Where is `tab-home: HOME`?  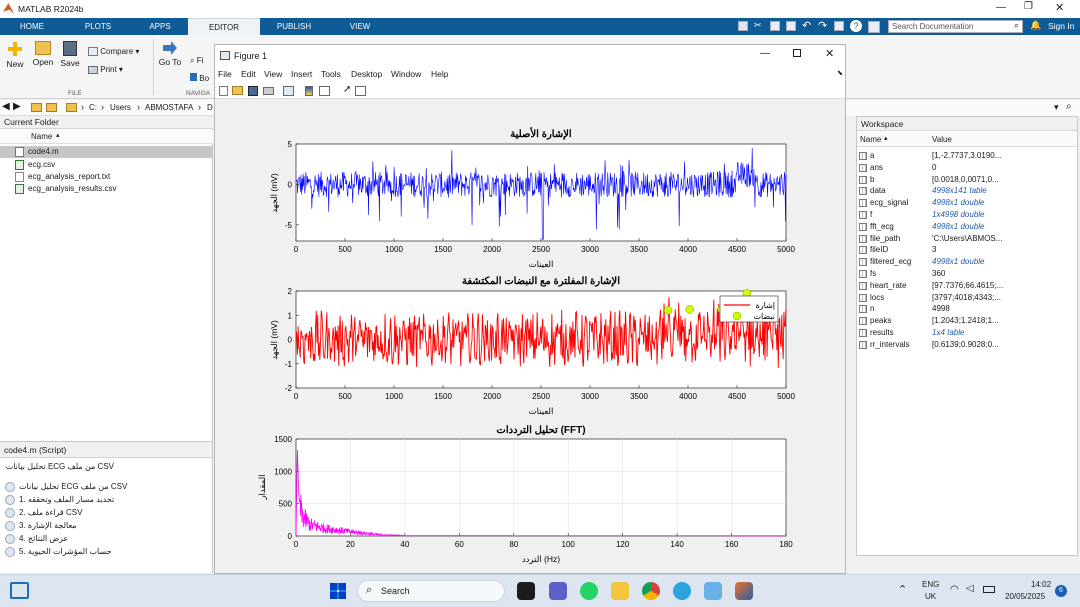 tab-home: HOME is located at coordinates (32, 26).